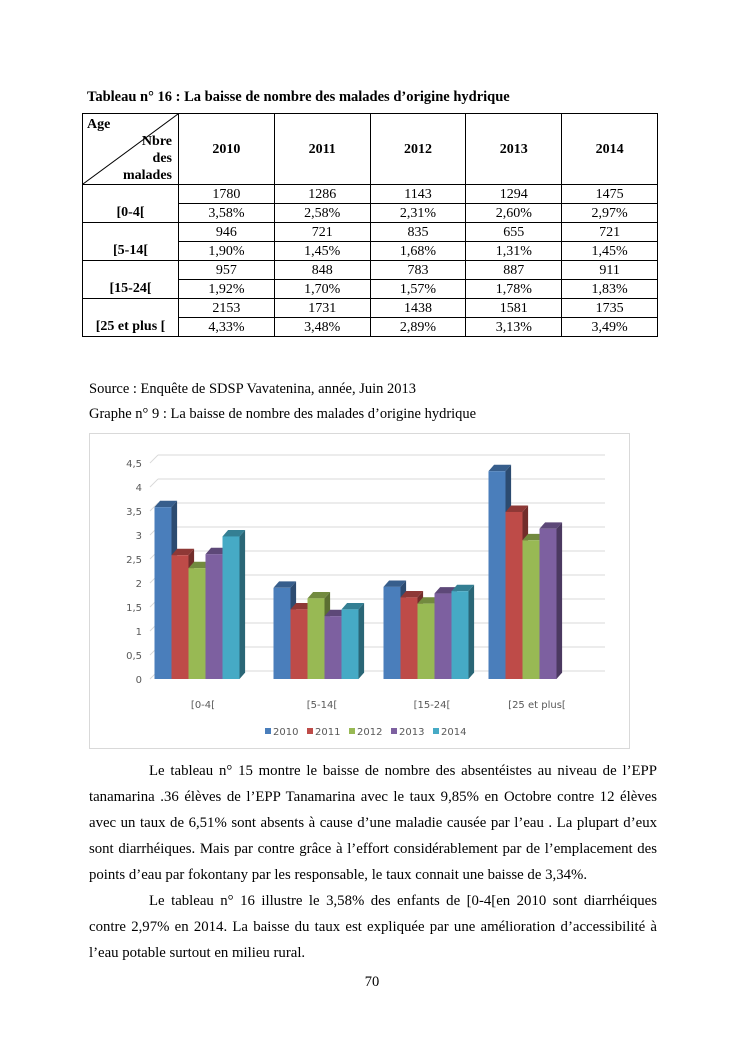  What do you see at coordinates (134, 608) in the screenshot?
I see `y-tick-label: 1,5` at bounding box center [134, 608].